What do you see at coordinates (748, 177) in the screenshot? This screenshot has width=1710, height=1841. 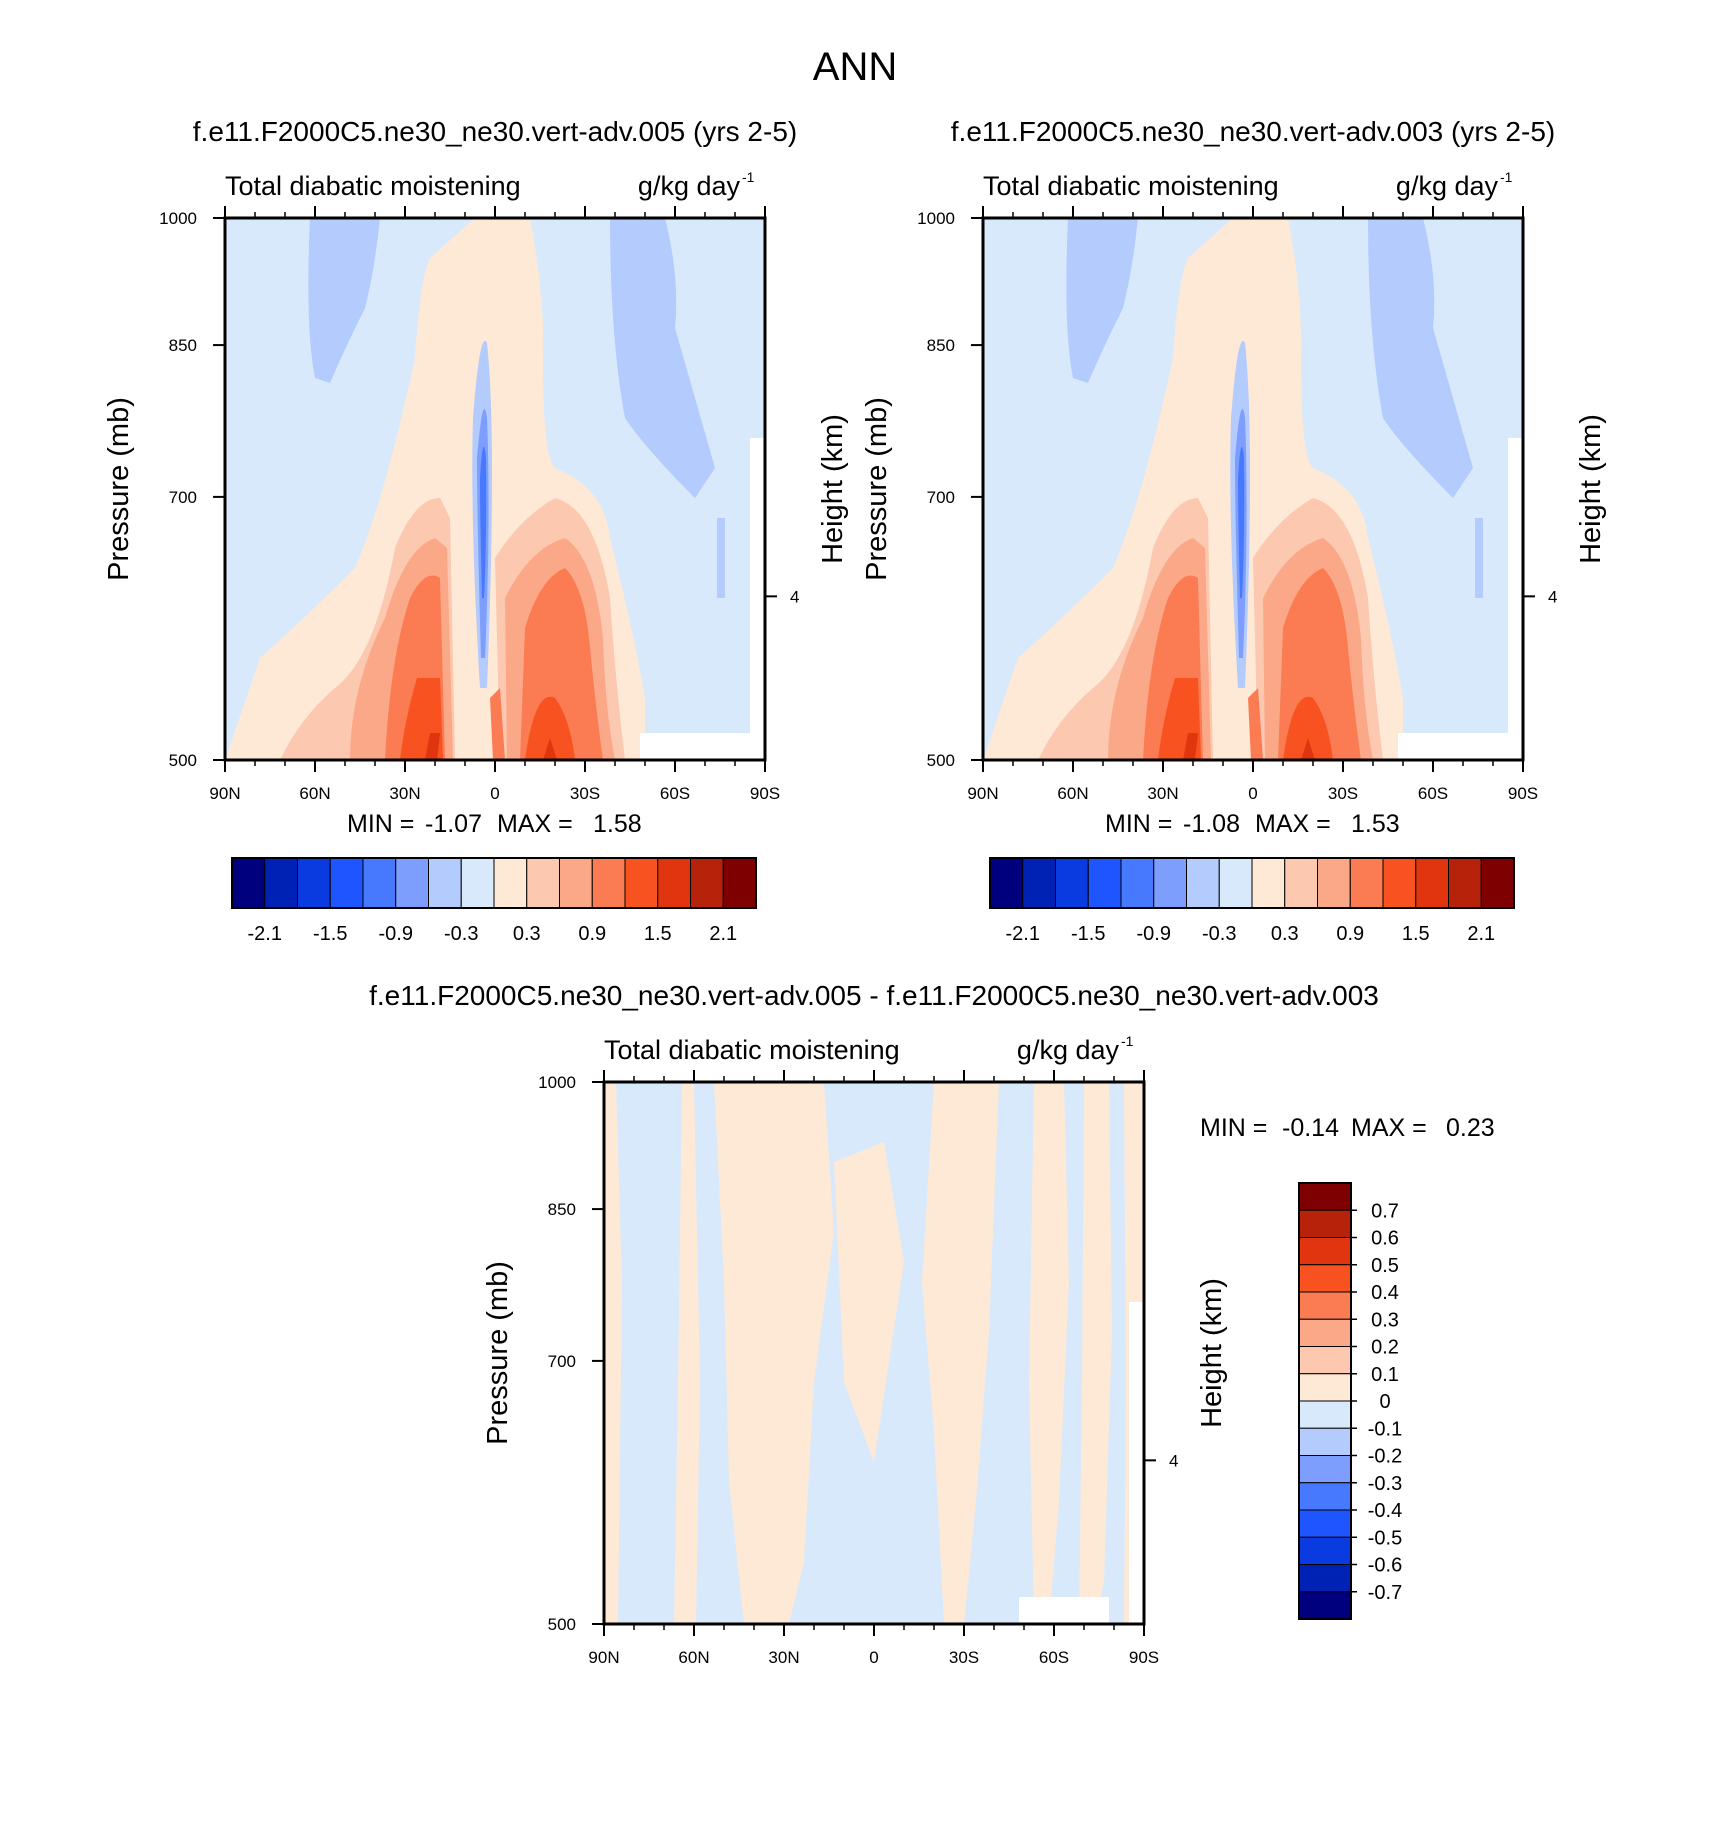 I see `panel-1-units-exp: -1` at bounding box center [748, 177].